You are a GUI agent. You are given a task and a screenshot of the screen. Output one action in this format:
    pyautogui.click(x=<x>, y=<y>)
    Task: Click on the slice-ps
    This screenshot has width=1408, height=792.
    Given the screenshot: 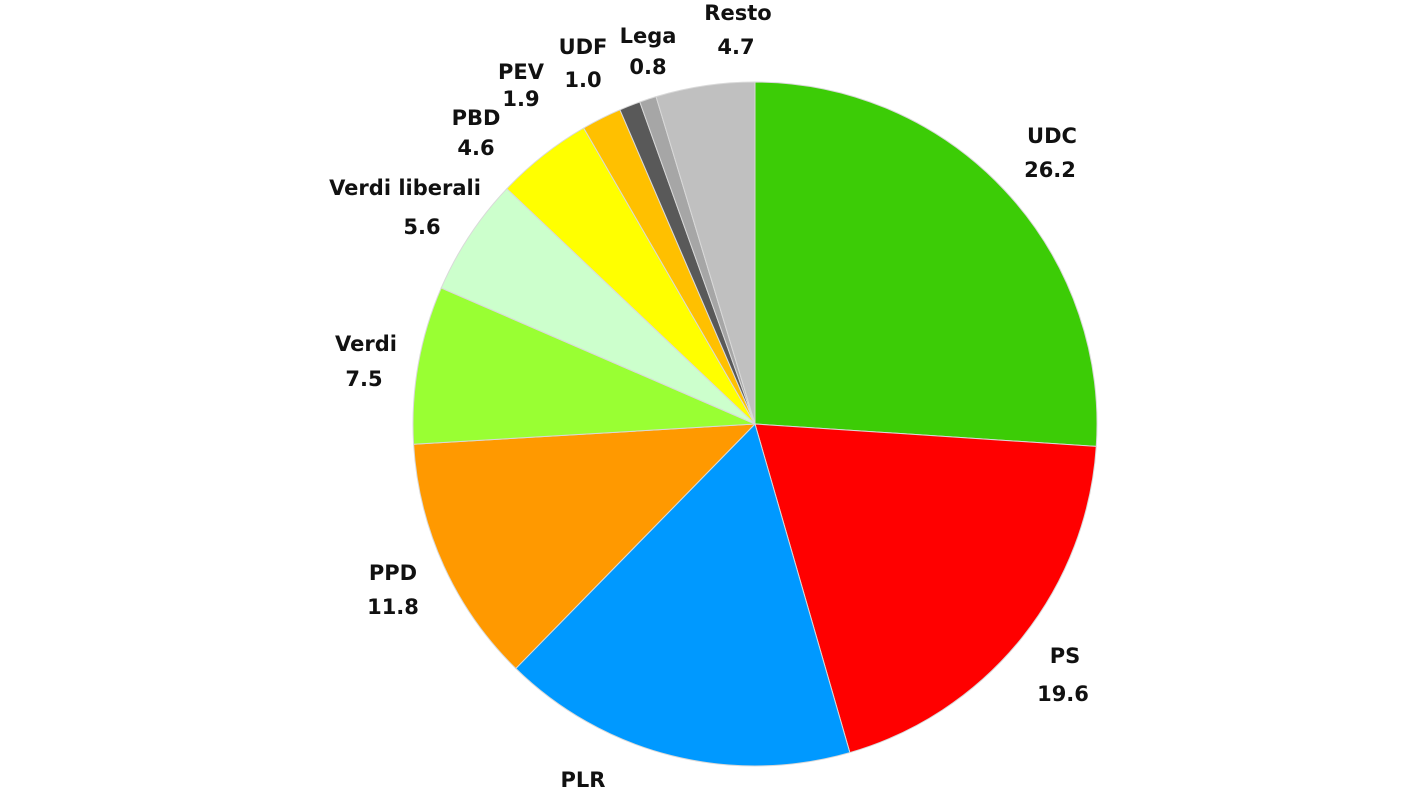 What is the action you would take?
    pyautogui.click(x=925, y=588)
    